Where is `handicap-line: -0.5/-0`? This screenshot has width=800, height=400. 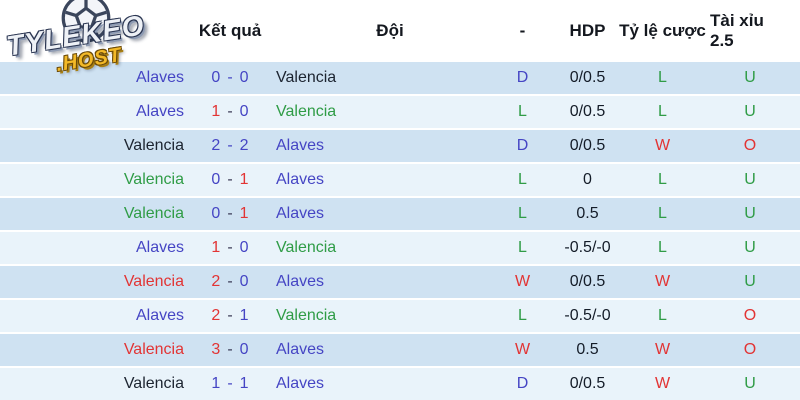 handicap-line: -0.5/-0 is located at coordinates (587, 247).